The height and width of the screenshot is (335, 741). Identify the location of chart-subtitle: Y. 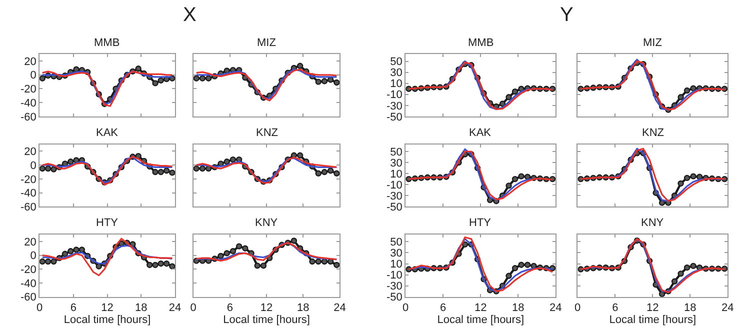
(567, 15).